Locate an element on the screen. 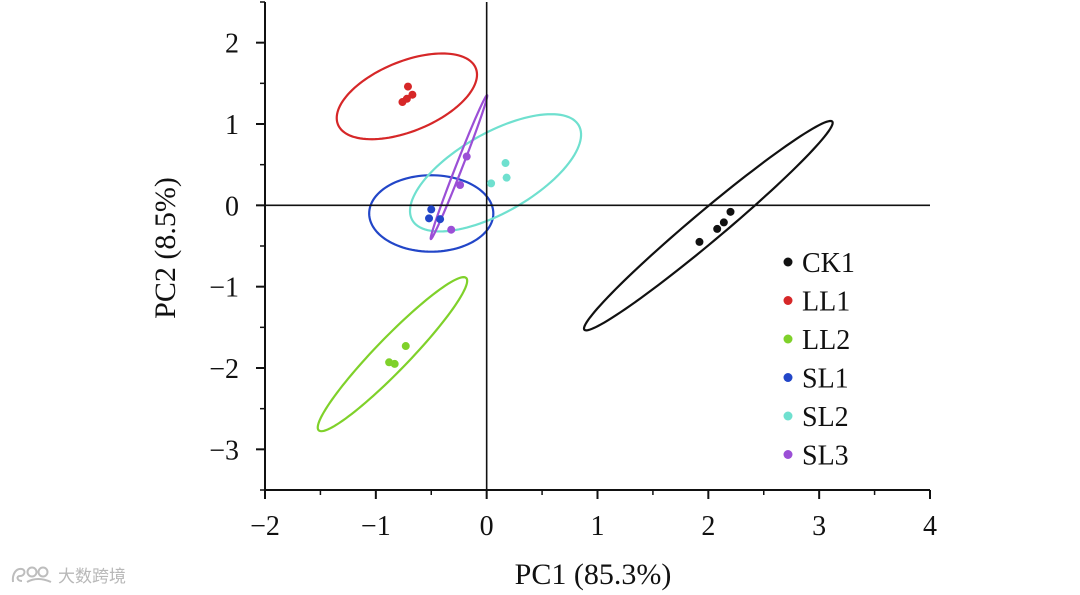 Image resolution: width=1080 pixels, height=595 pixels. watermark-logo-icon is located at coordinates (31, 574).